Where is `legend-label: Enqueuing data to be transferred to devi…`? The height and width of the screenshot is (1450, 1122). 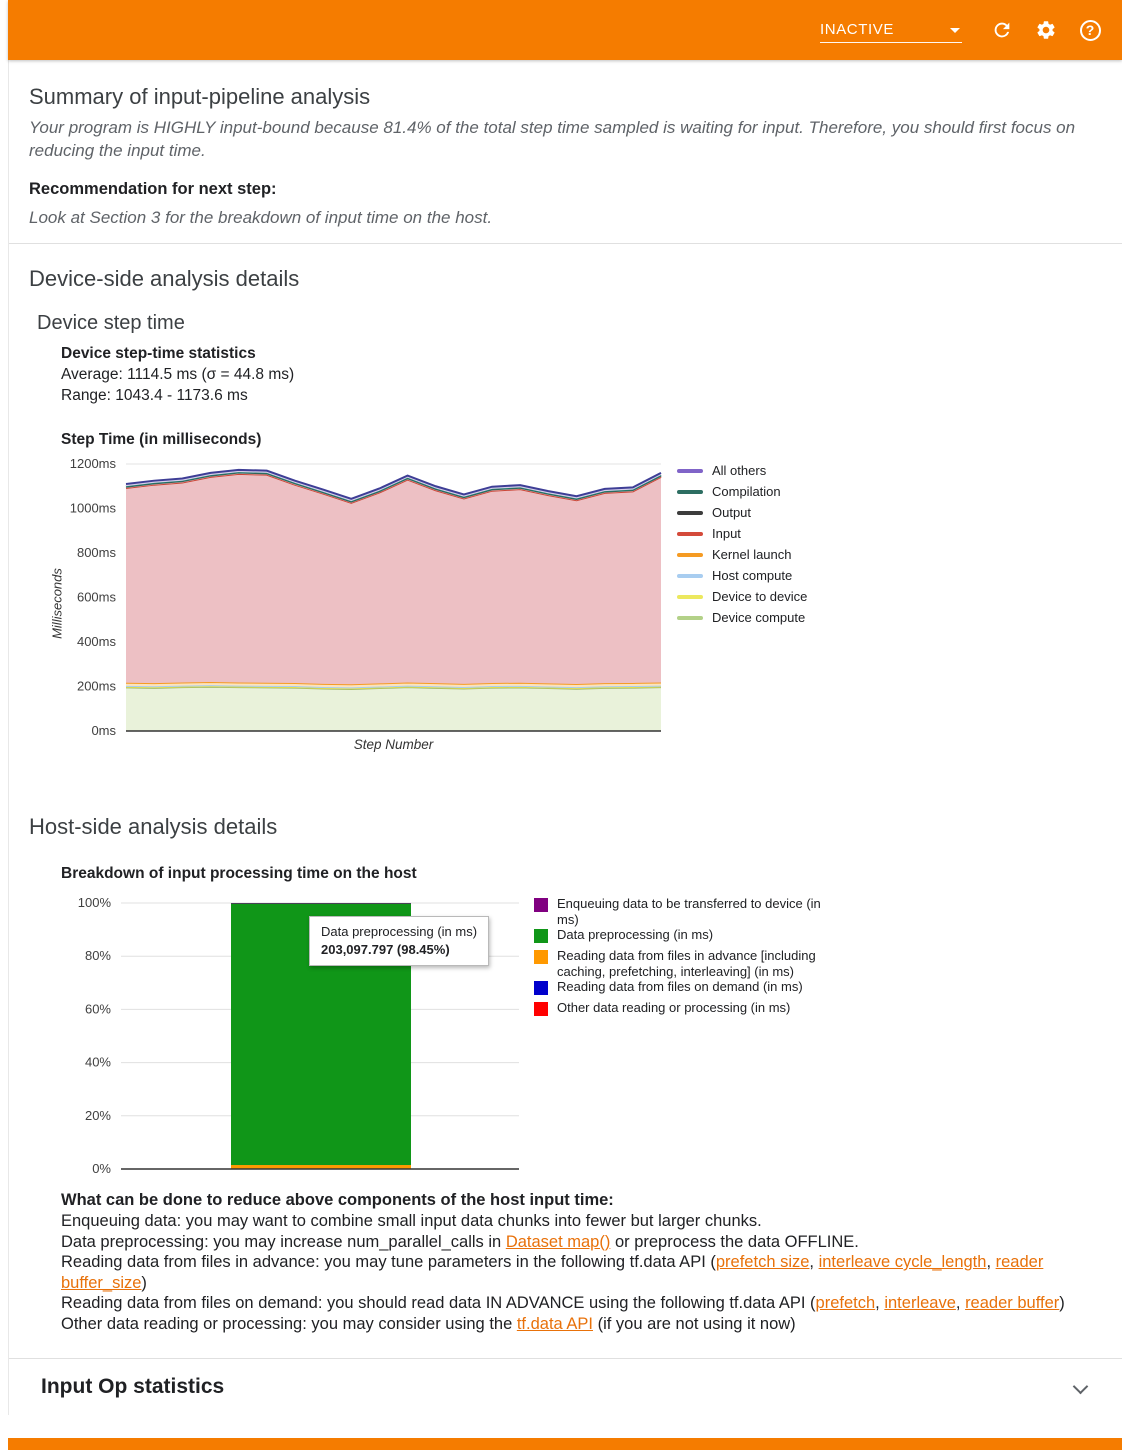 legend-label: Enqueuing data to be transferred to devi… is located at coordinates (689, 911).